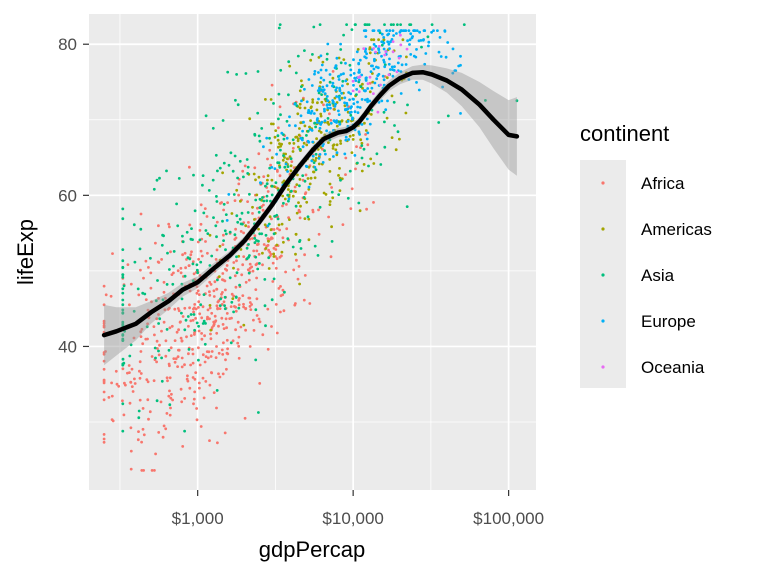 The height and width of the screenshot is (576, 768). Describe the element at coordinates (643, 183) in the screenshot. I see `legend-item-africa: Africa` at that location.